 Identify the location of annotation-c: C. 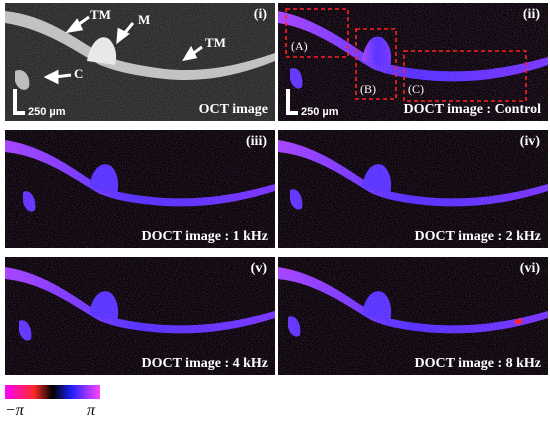
(79, 73).